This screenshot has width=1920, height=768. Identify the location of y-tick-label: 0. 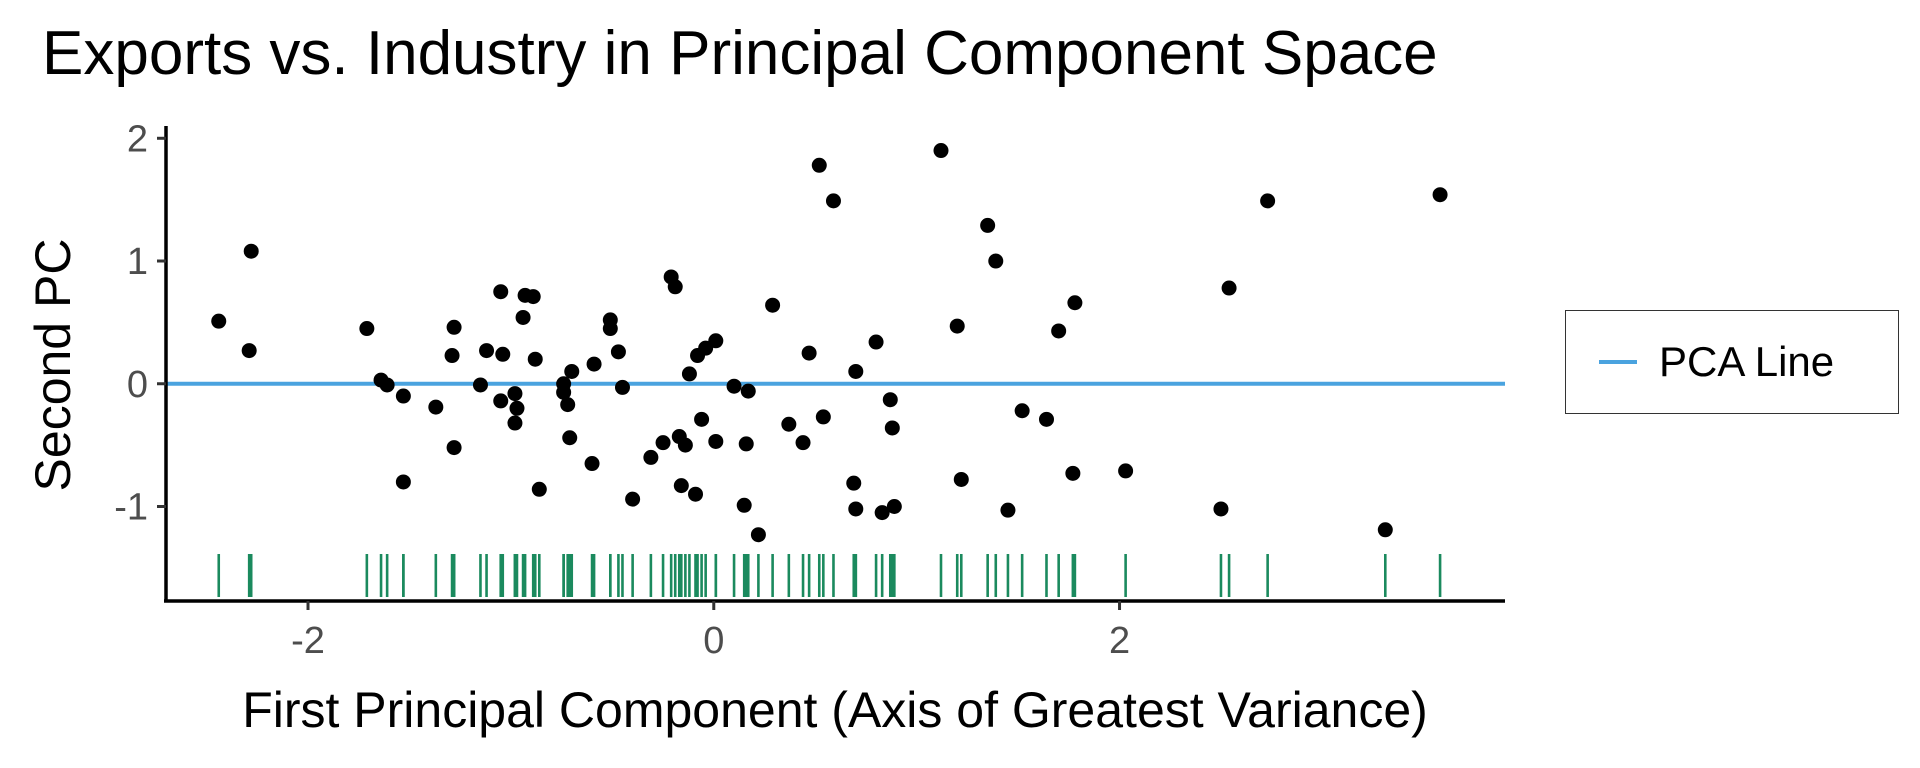
(137, 385).